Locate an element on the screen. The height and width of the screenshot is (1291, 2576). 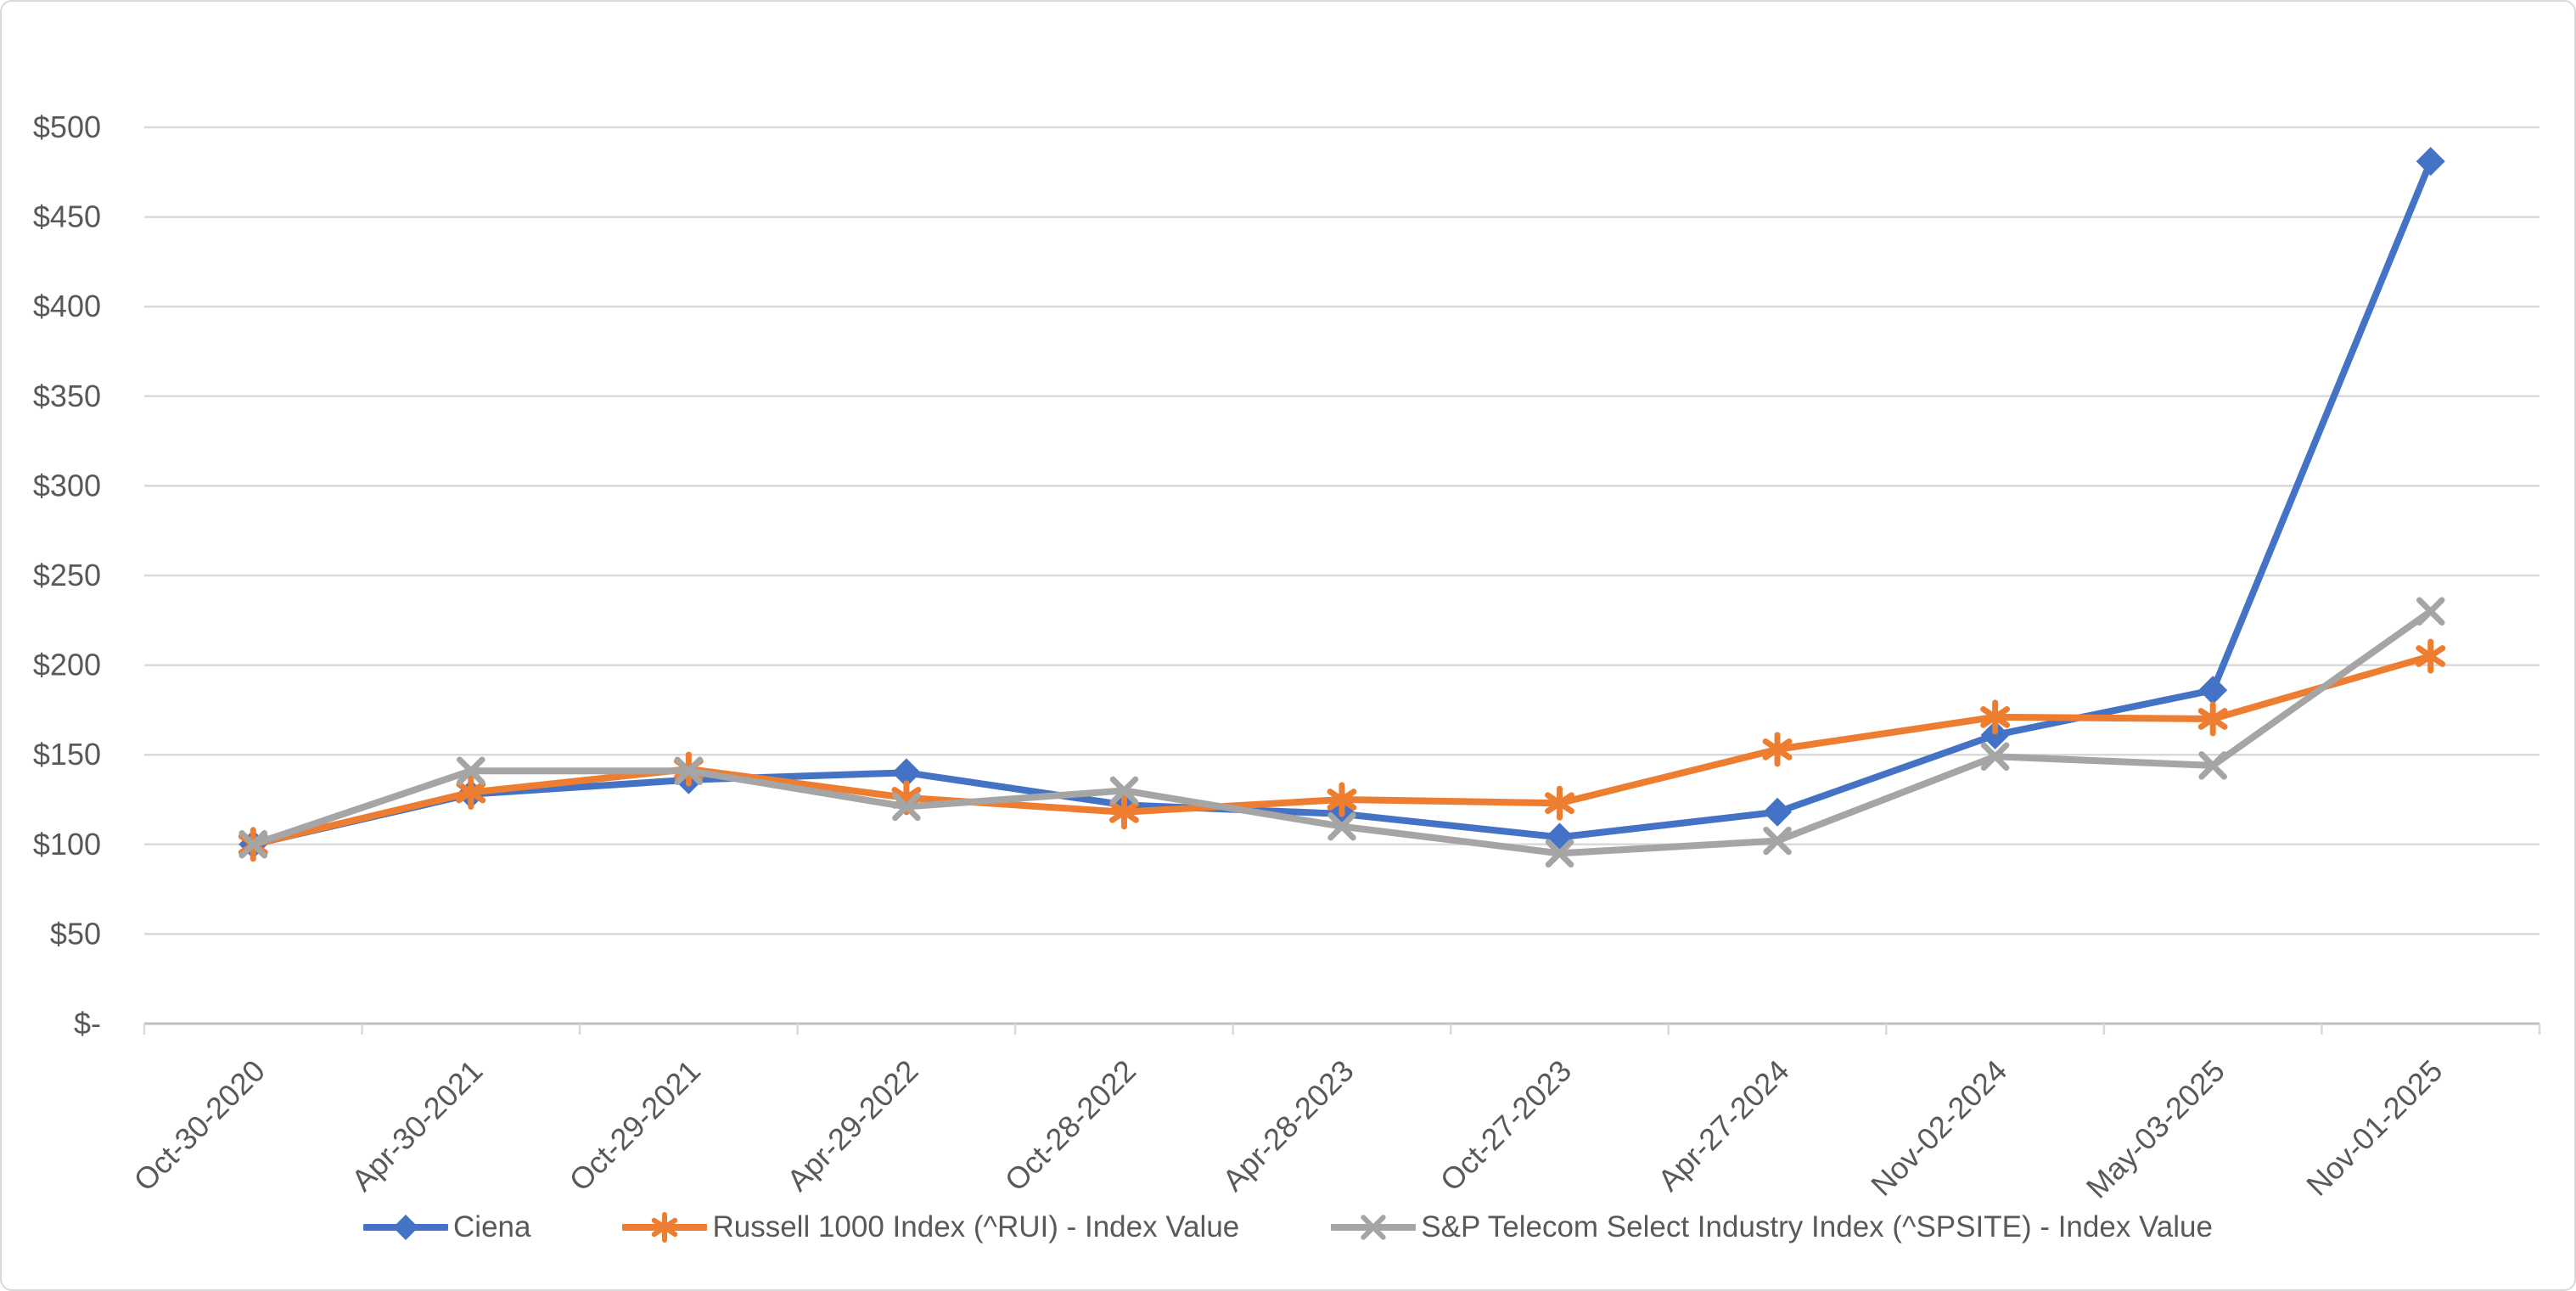
legend-item-ciena: Ciena is located at coordinates (446, 1227).